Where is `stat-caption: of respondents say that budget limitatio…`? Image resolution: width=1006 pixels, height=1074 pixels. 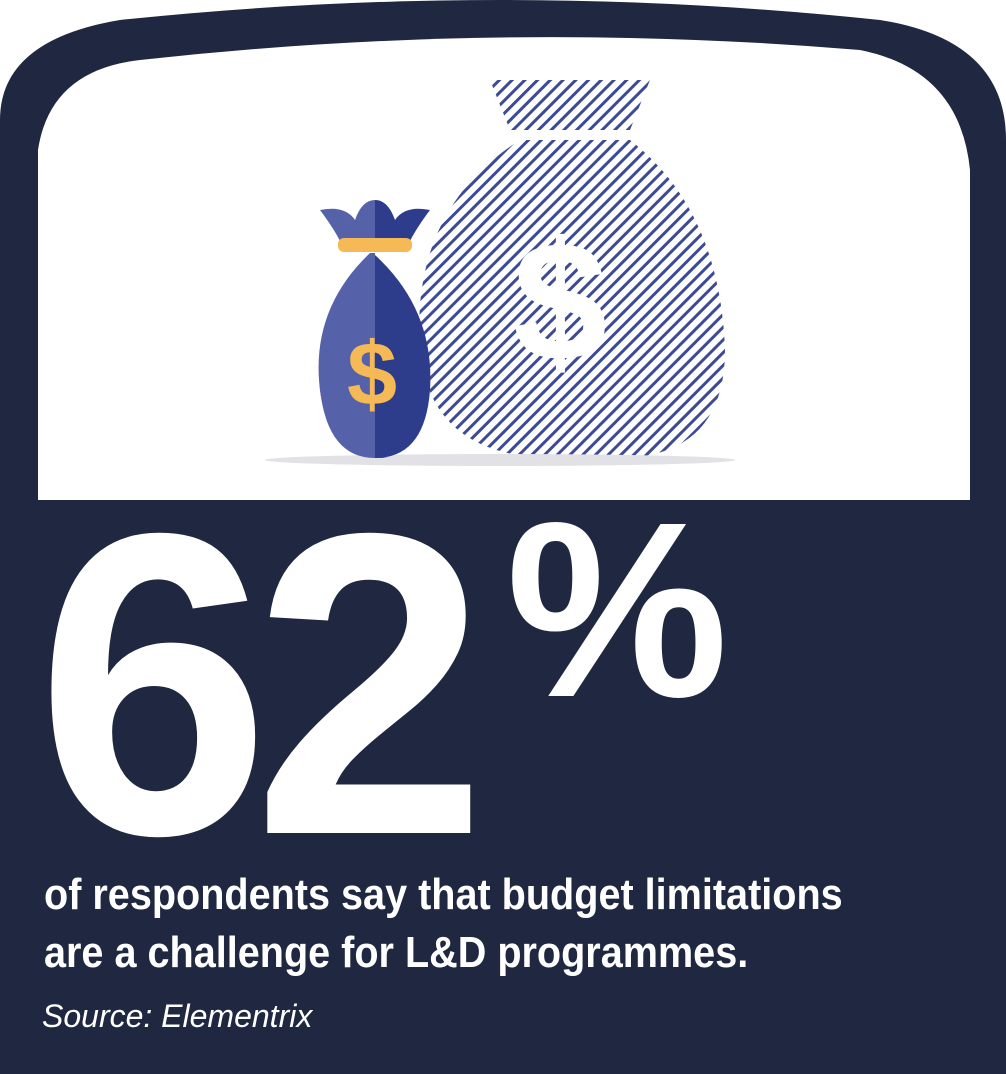 stat-caption: of respondents say that budget limitatio… is located at coordinates (443, 923).